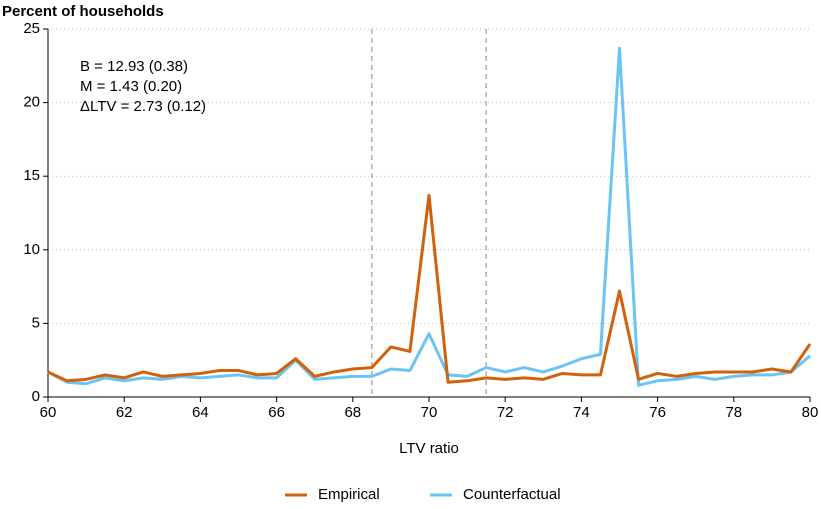 Image resolution: width=821 pixels, height=509 pixels. I want to click on legend-label: Counterfactual, so click(512, 494).